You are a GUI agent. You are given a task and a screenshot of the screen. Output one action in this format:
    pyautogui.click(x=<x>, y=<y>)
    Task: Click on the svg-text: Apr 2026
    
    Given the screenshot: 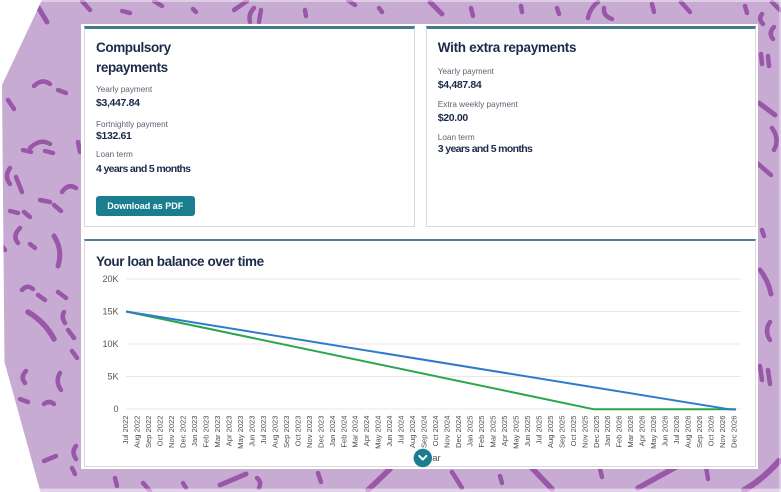 What is the action you would take?
    pyautogui.click(x=642, y=431)
    